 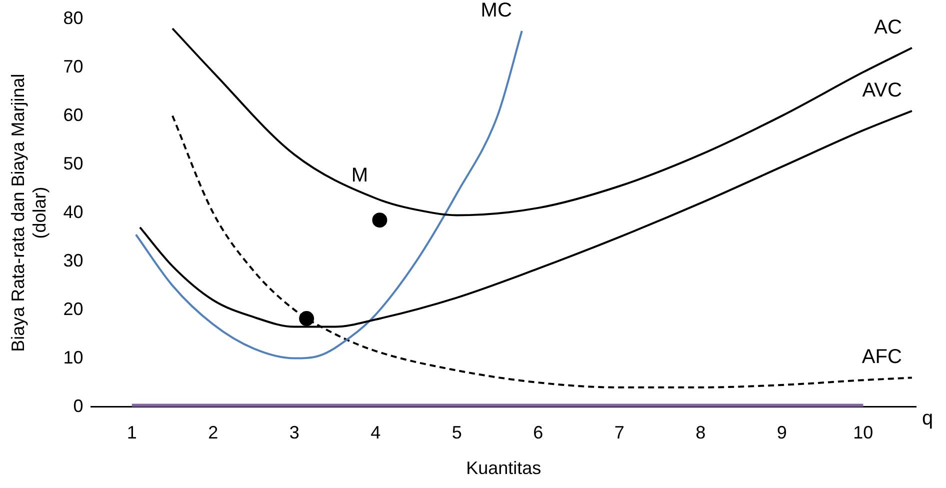 What do you see at coordinates (131, 432) in the screenshot?
I see `x-tick-label: 1` at bounding box center [131, 432].